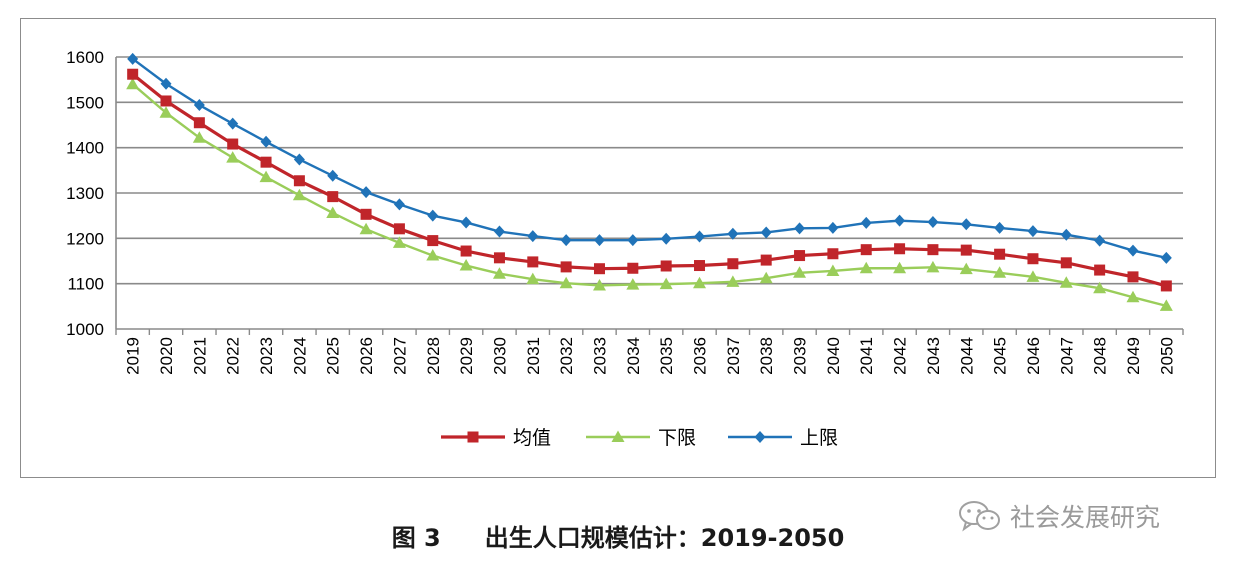 Image resolution: width=1236 pixels, height=571 pixels. Describe the element at coordinates (677, 438) in the screenshot. I see `legend-label: 下限` at that location.